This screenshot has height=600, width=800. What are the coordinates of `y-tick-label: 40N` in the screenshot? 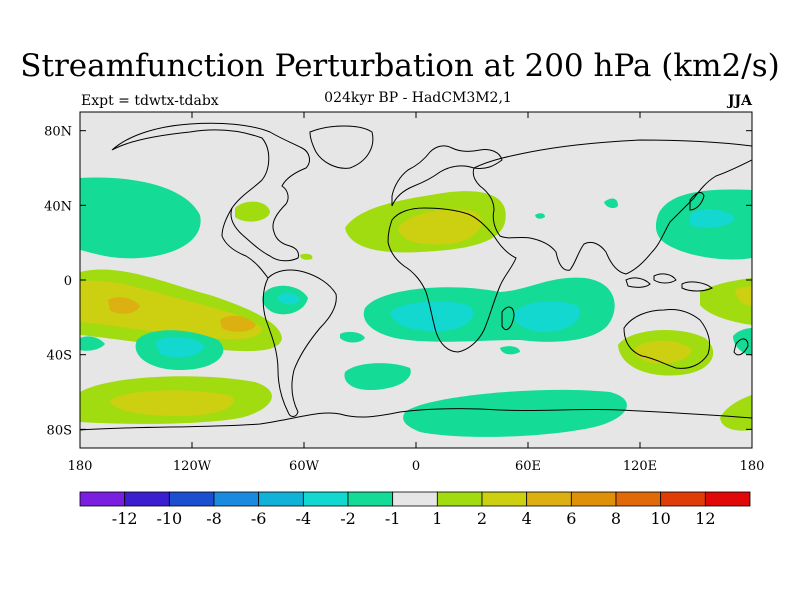 It's located at (58, 206).